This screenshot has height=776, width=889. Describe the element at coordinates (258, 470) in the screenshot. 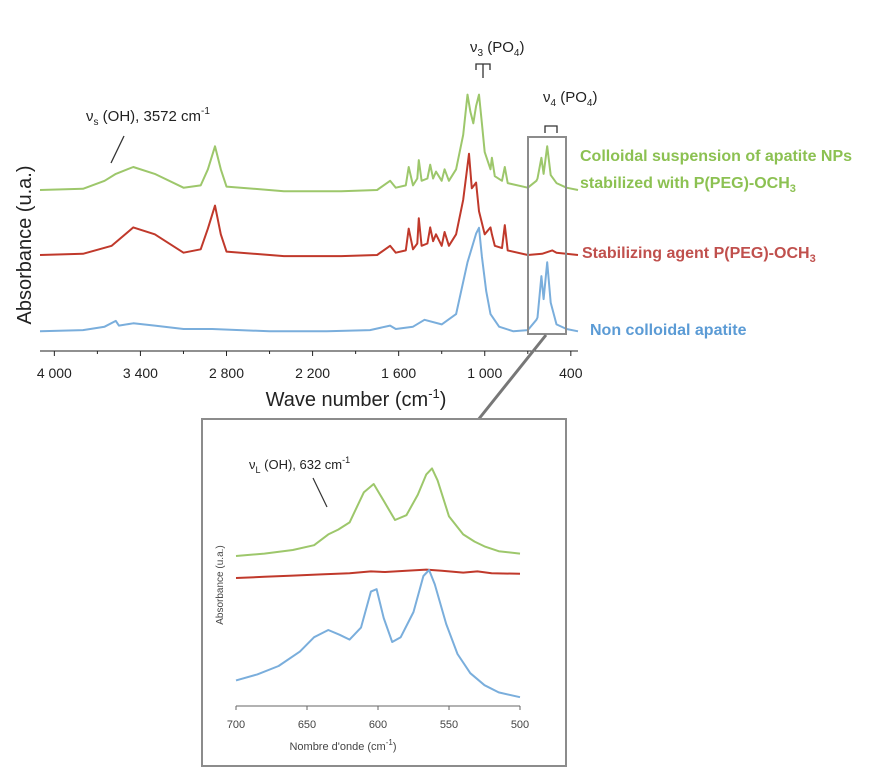

I see `ann-sub: L` at that location.